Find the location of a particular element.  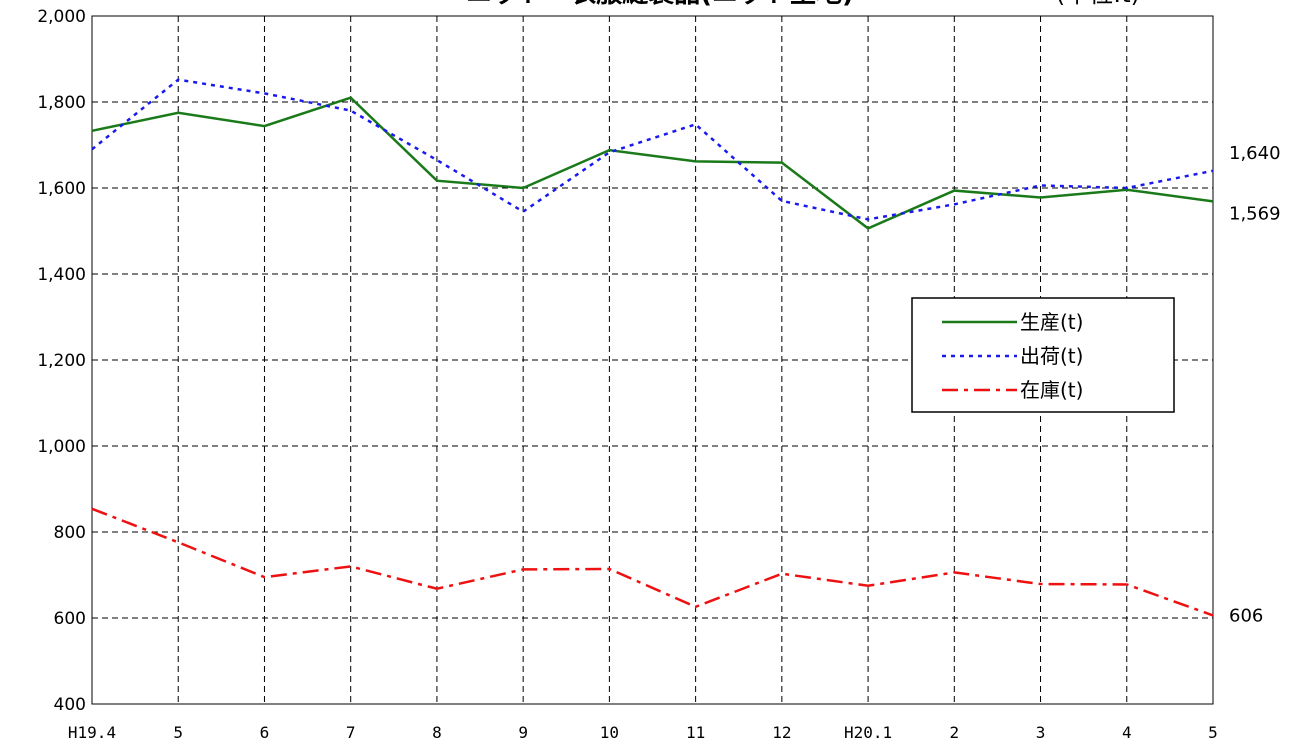

x-tick-label: 8 is located at coordinates (437, 732).